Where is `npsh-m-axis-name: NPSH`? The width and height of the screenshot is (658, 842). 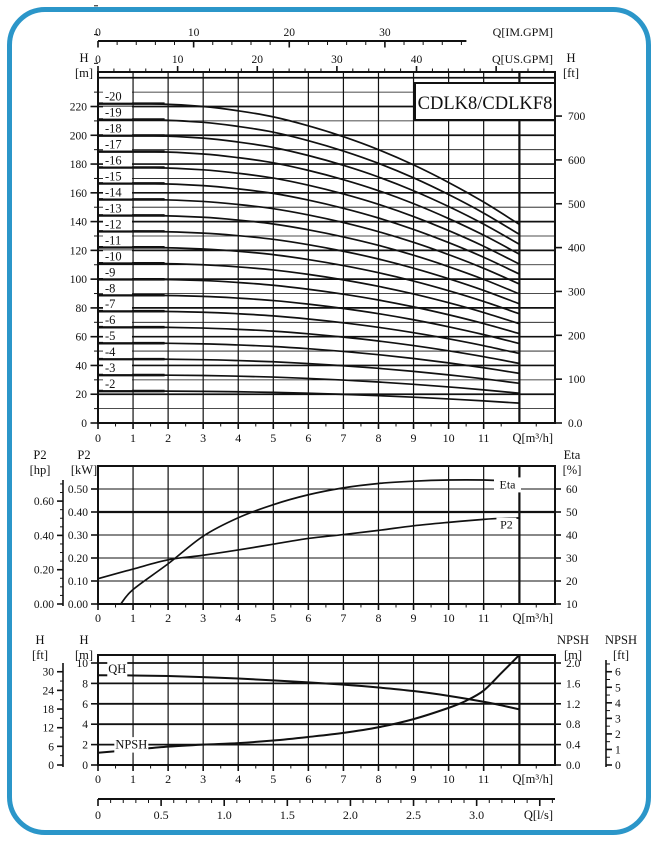 npsh-m-axis-name: NPSH is located at coordinates (573, 640).